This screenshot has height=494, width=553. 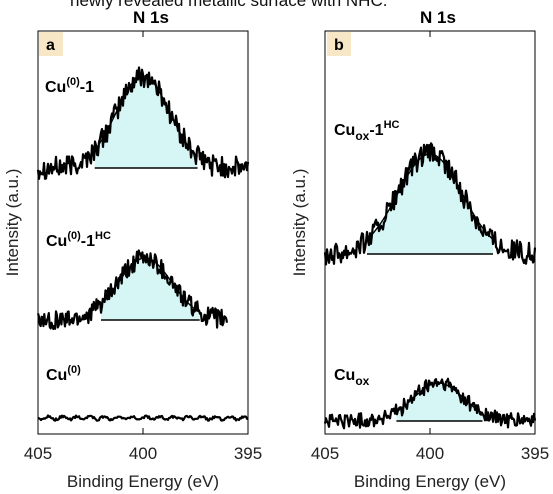 I want to click on panel-label: a, so click(x=50, y=45).